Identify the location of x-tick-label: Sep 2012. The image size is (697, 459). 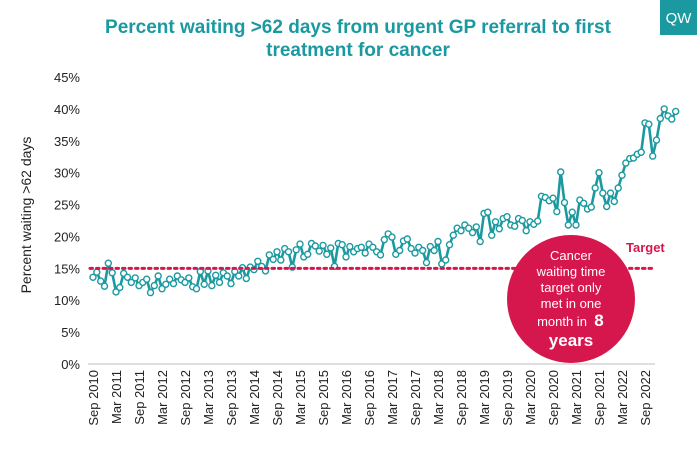
(185, 398).